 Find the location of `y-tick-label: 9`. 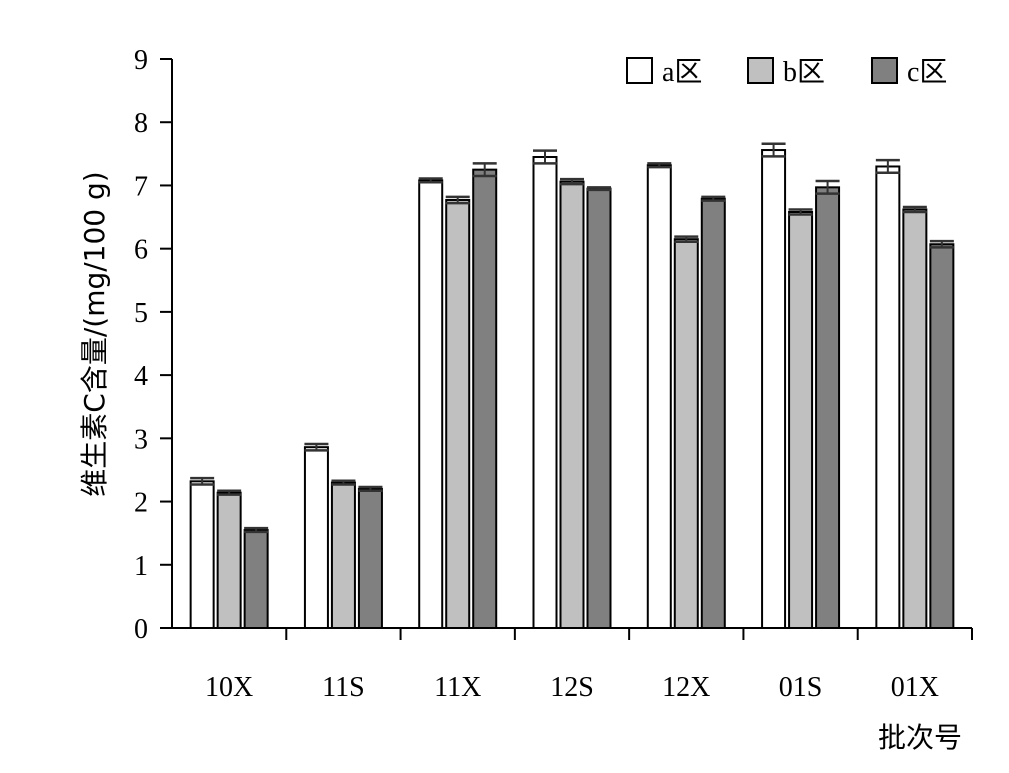

y-tick-label: 9 is located at coordinates (141, 60).